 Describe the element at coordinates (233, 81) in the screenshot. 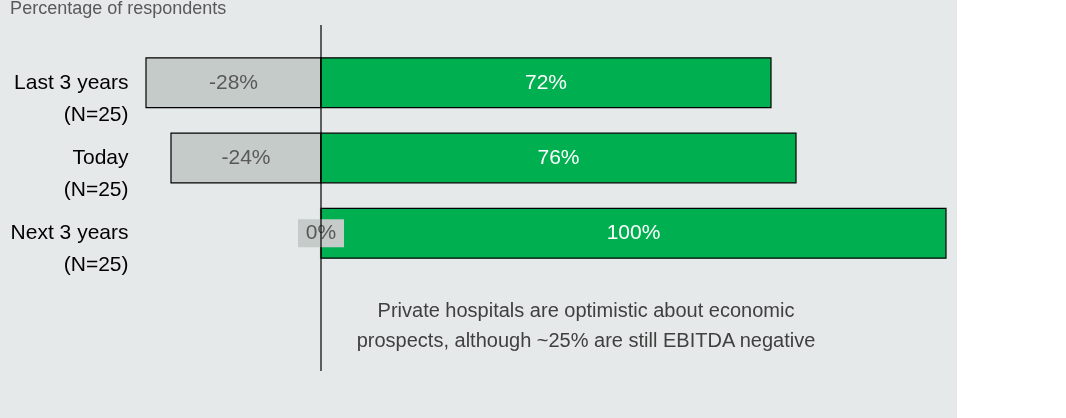

I see `data-label: -28%` at that location.